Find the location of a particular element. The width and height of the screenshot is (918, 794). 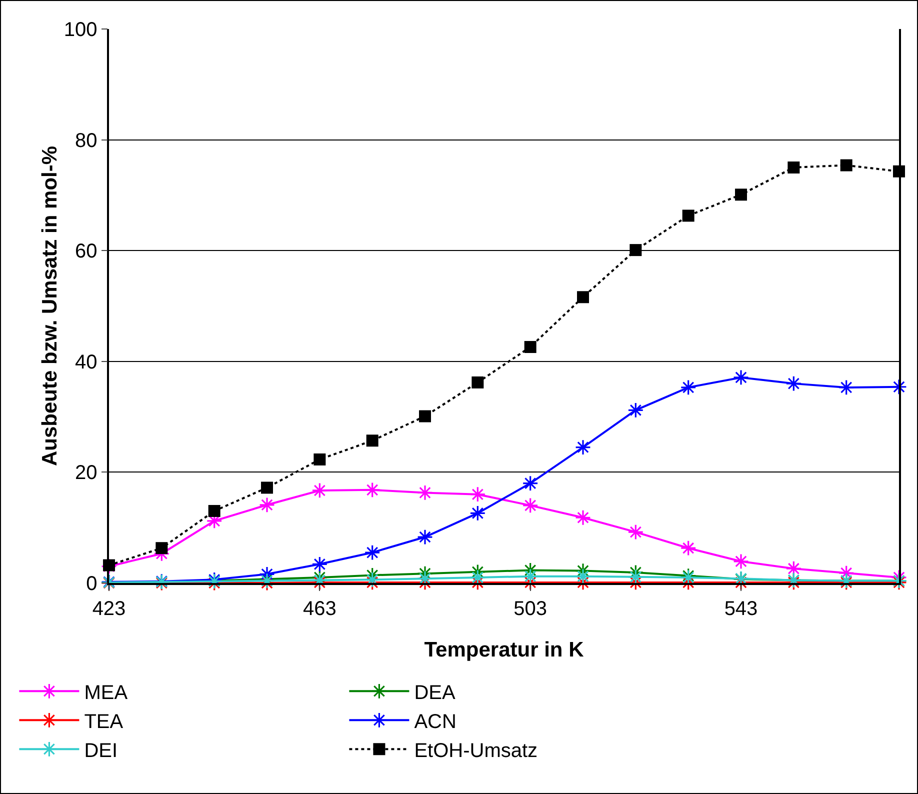

legend-label: DEA is located at coordinates (435, 693).